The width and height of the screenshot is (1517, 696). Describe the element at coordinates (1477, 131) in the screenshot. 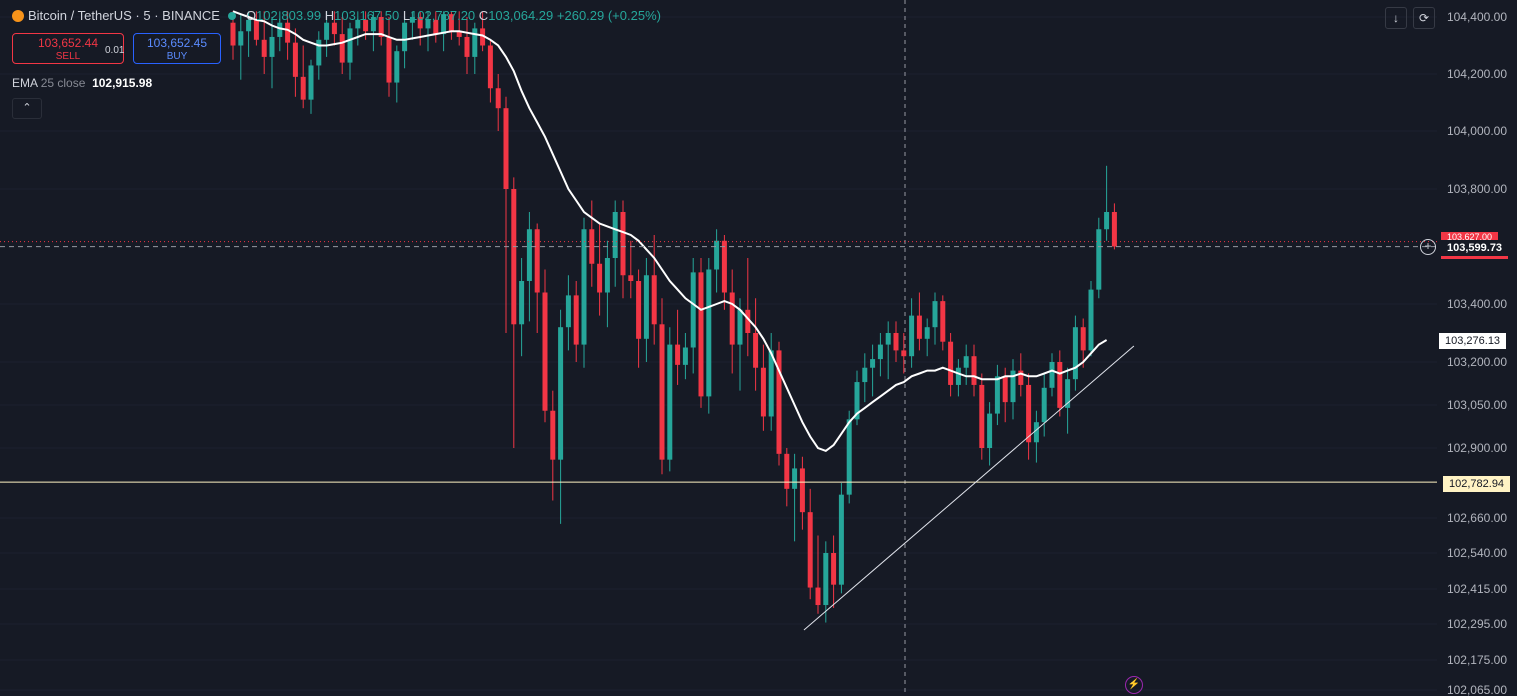

I see `price-axis-label: 104,000.00` at that location.